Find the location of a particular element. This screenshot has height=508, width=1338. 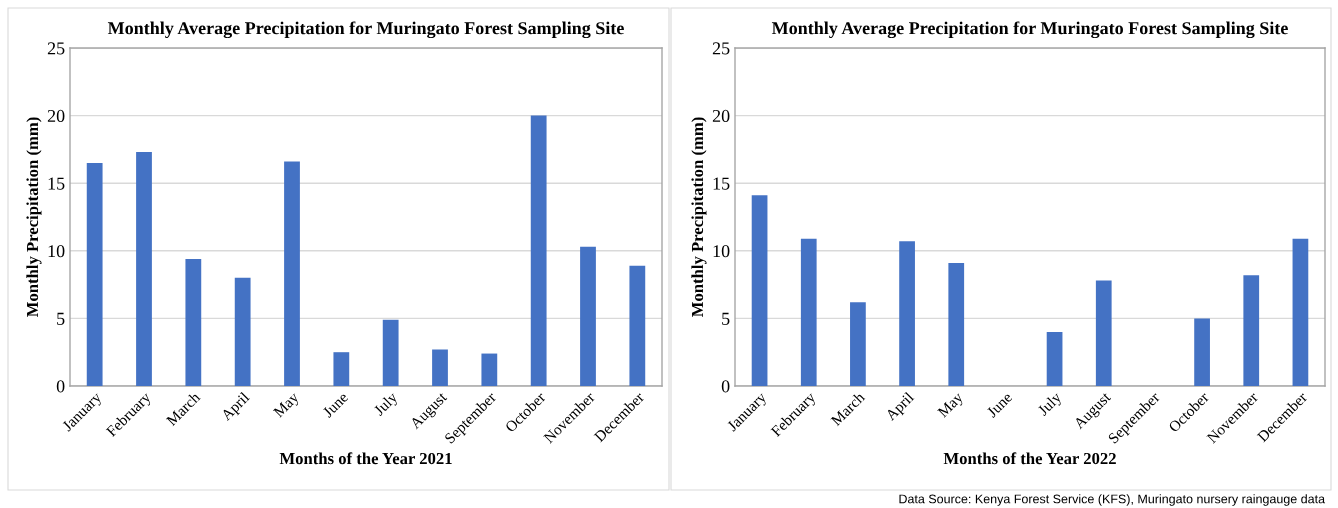

x-axis-title: Months of the Year 2022 is located at coordinates (1029, 458).